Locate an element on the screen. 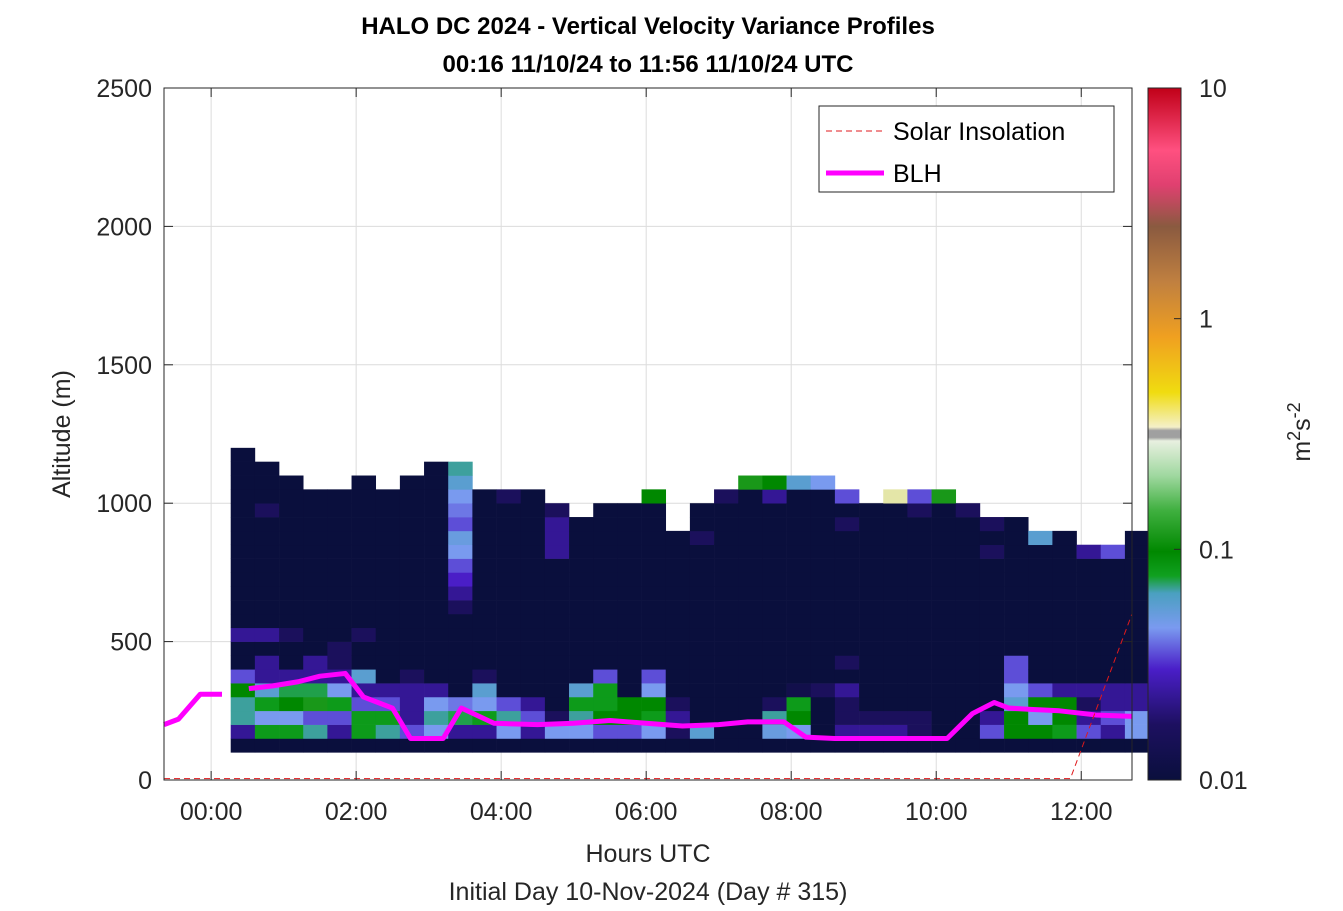 This screenshot has width=1343, height=911. y-tick-label: 1500 is located at coordinates (124, 366).